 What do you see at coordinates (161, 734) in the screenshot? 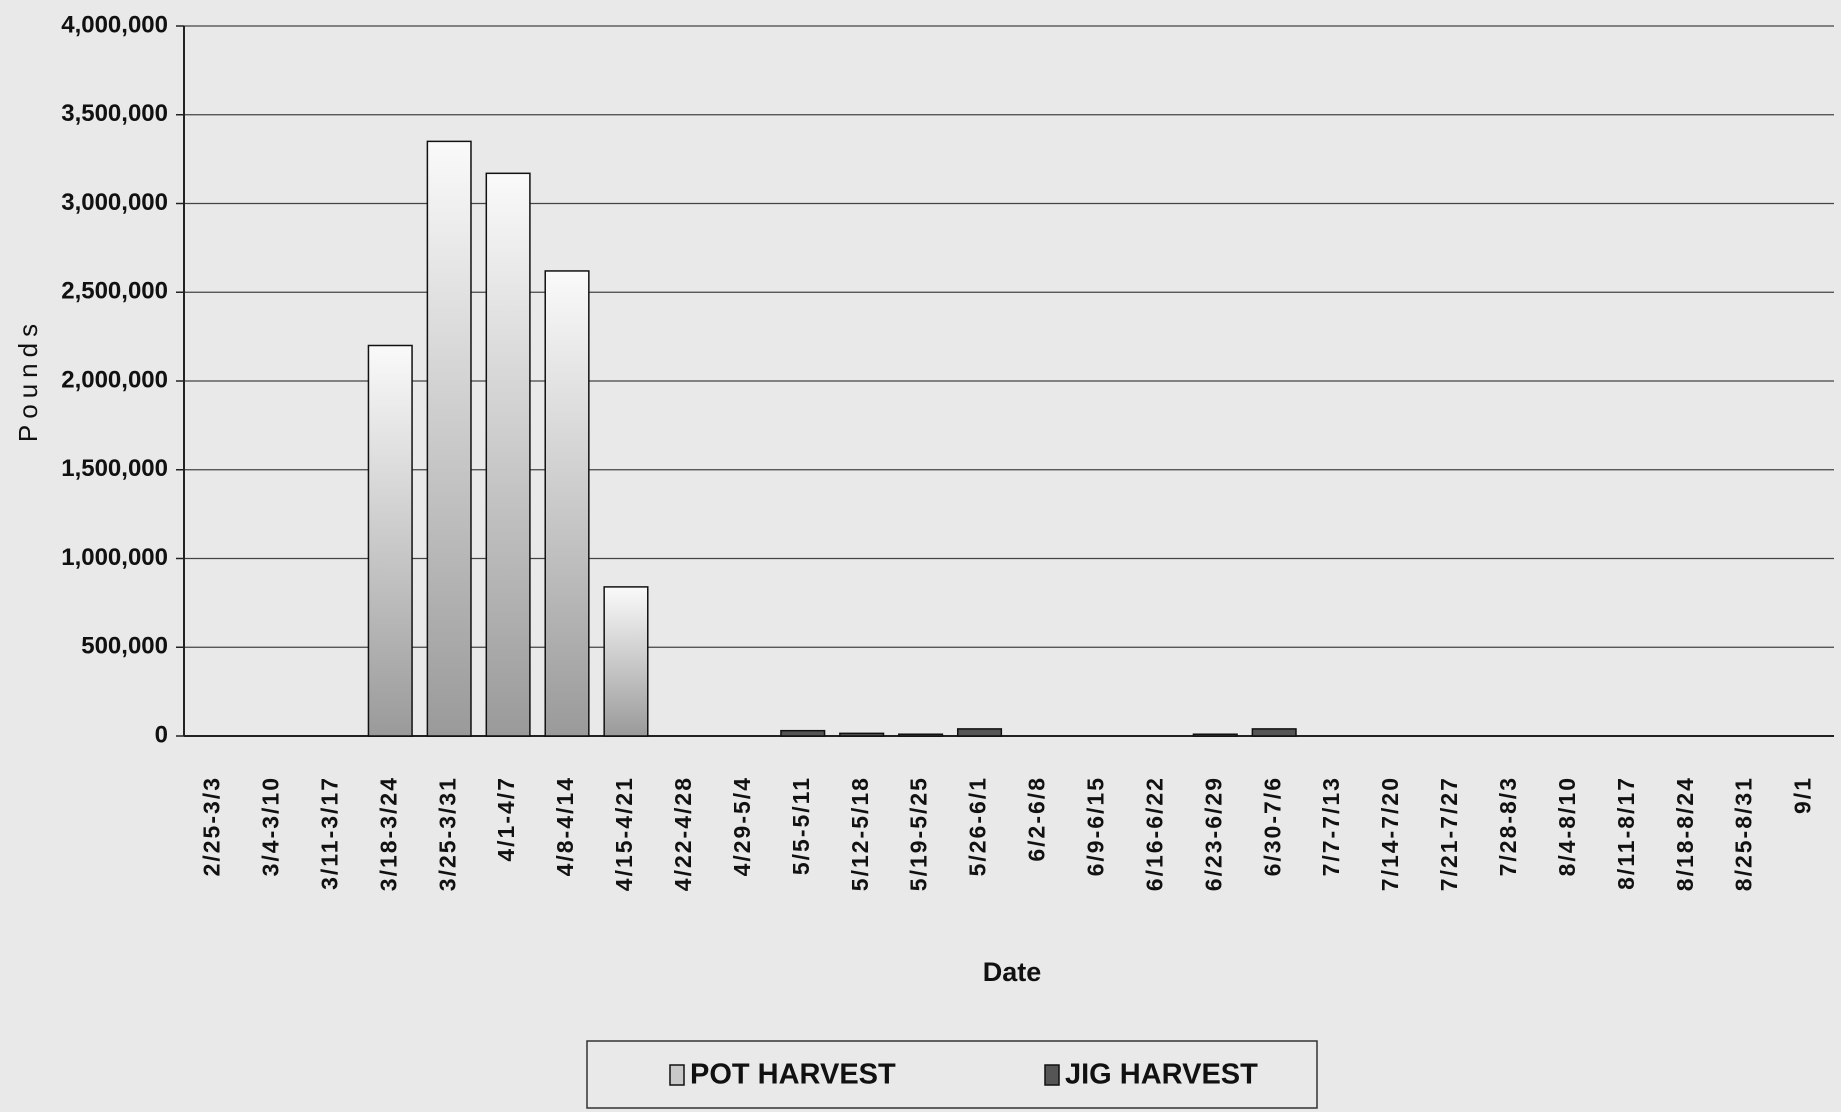
I see `y-tick-label: 0` at bounding box center [161, 734].